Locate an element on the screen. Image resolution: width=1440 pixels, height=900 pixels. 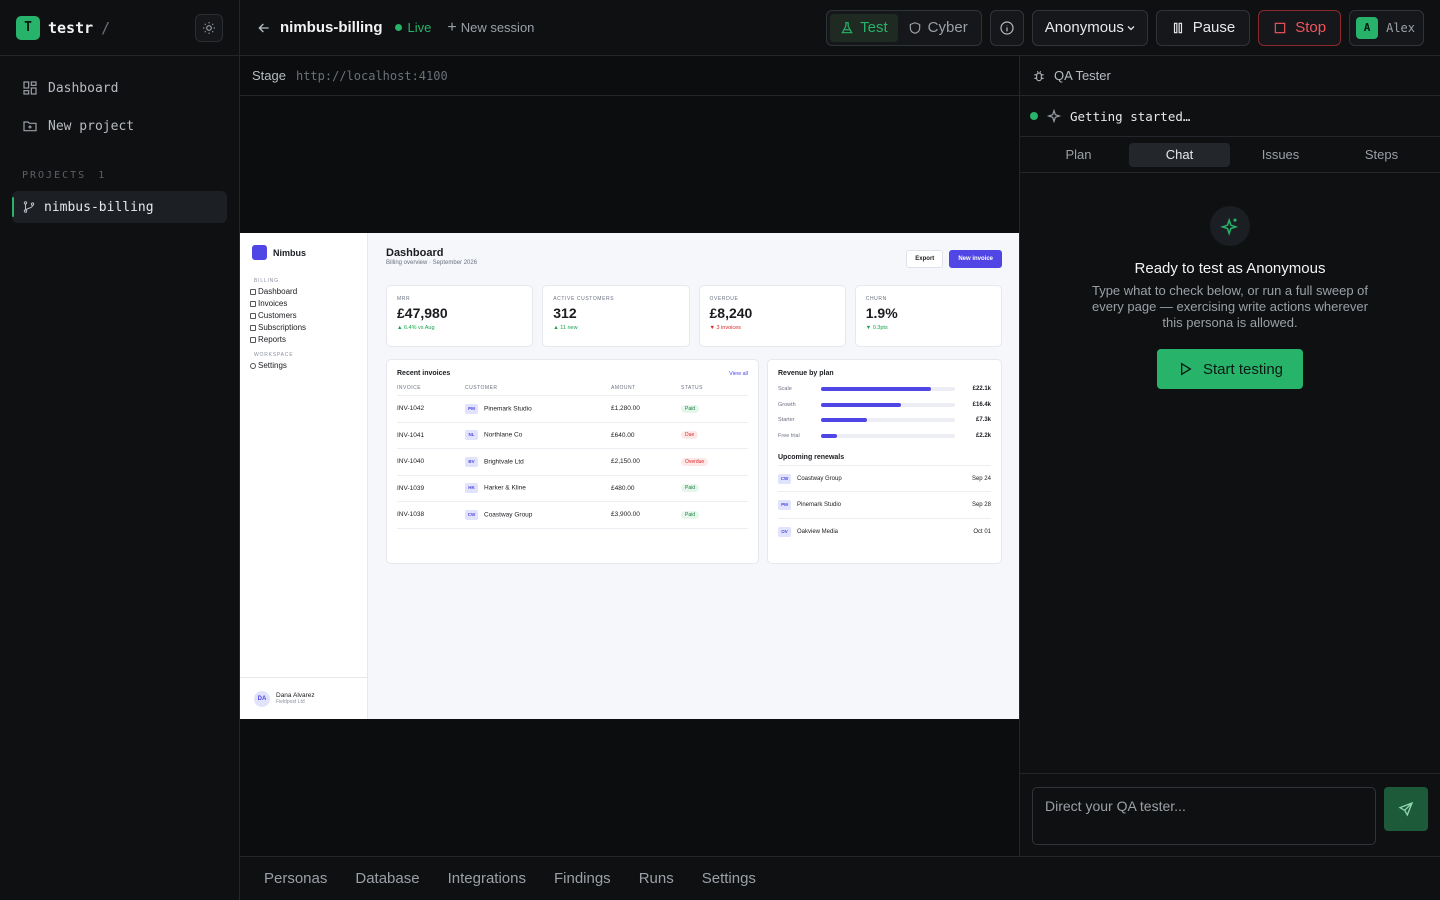
tab-steps: Steps is located at coordinates (1381, 154).